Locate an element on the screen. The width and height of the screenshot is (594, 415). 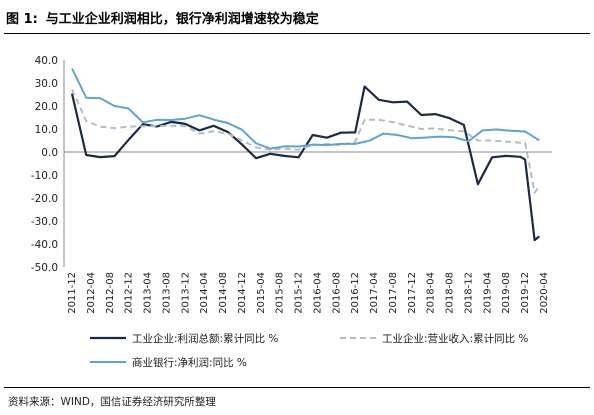
x-tick-label: 2011-12 is located at coordinates (72, 293).